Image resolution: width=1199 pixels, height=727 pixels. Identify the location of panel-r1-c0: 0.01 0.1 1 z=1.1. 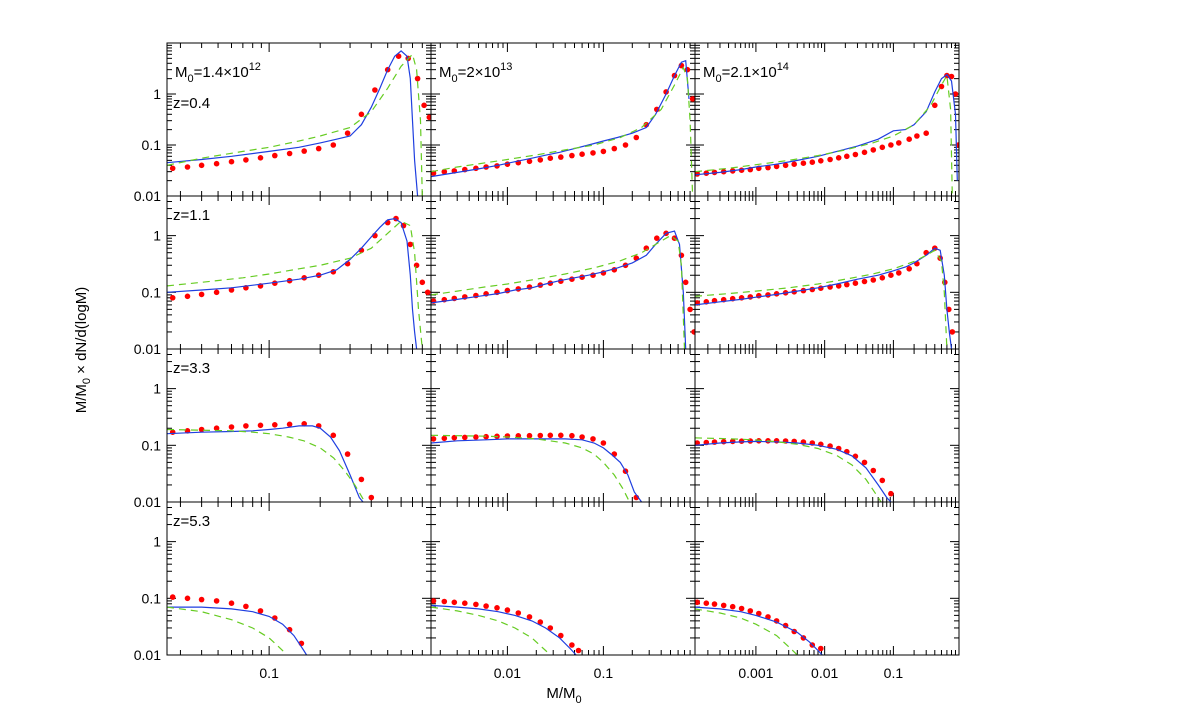
(283, 276).